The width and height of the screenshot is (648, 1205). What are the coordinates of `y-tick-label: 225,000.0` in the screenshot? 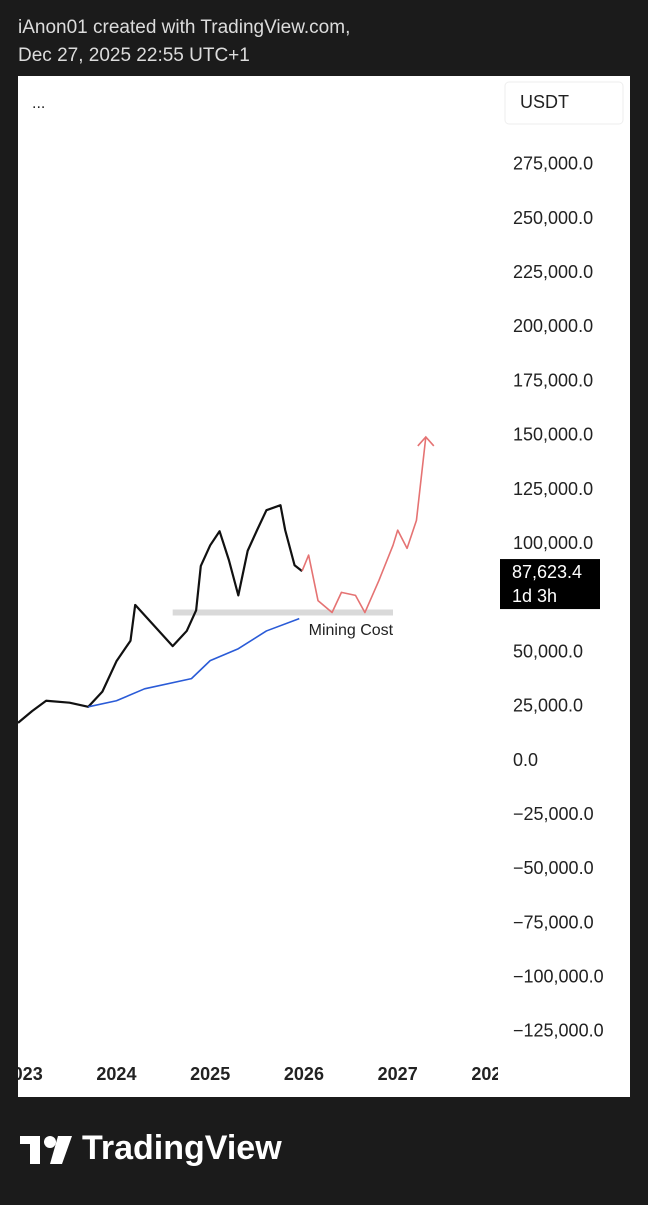 It's located at (553, 272).